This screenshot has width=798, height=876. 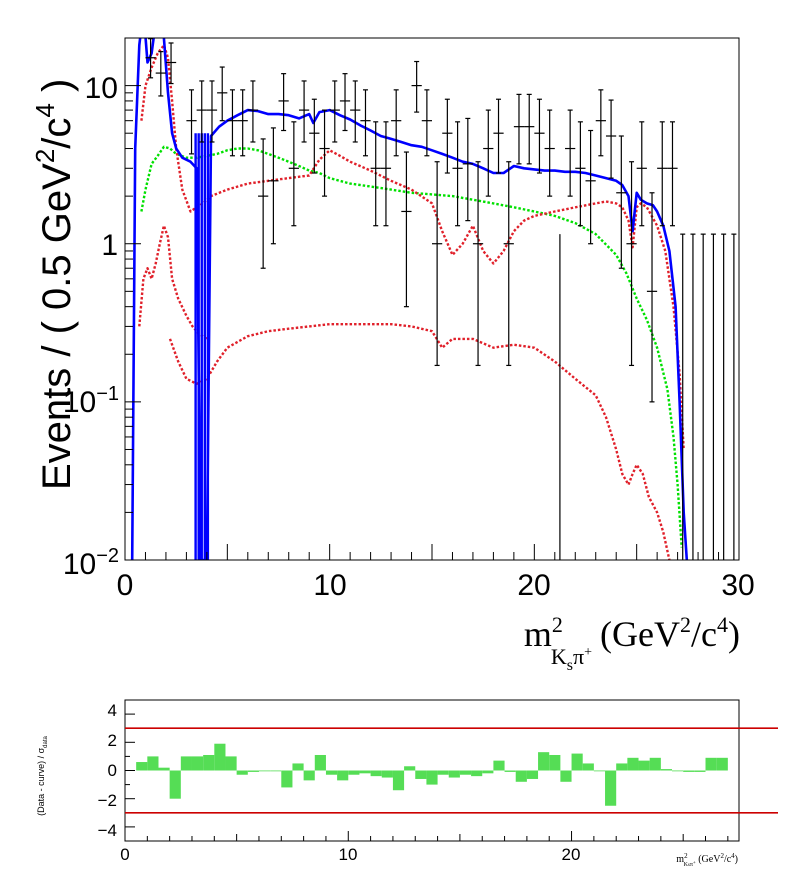 I want to click on pull-y-tick-label: 2, so click(x=112, y=740).